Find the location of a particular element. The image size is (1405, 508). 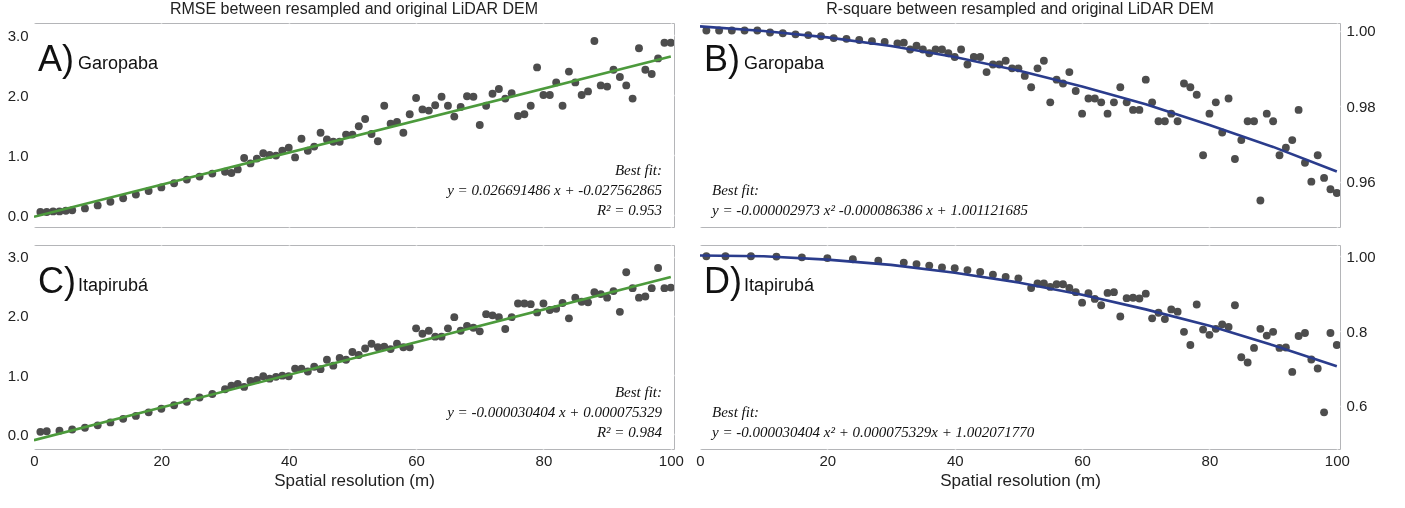

annotation: A) is located at coordinates (56, 58).